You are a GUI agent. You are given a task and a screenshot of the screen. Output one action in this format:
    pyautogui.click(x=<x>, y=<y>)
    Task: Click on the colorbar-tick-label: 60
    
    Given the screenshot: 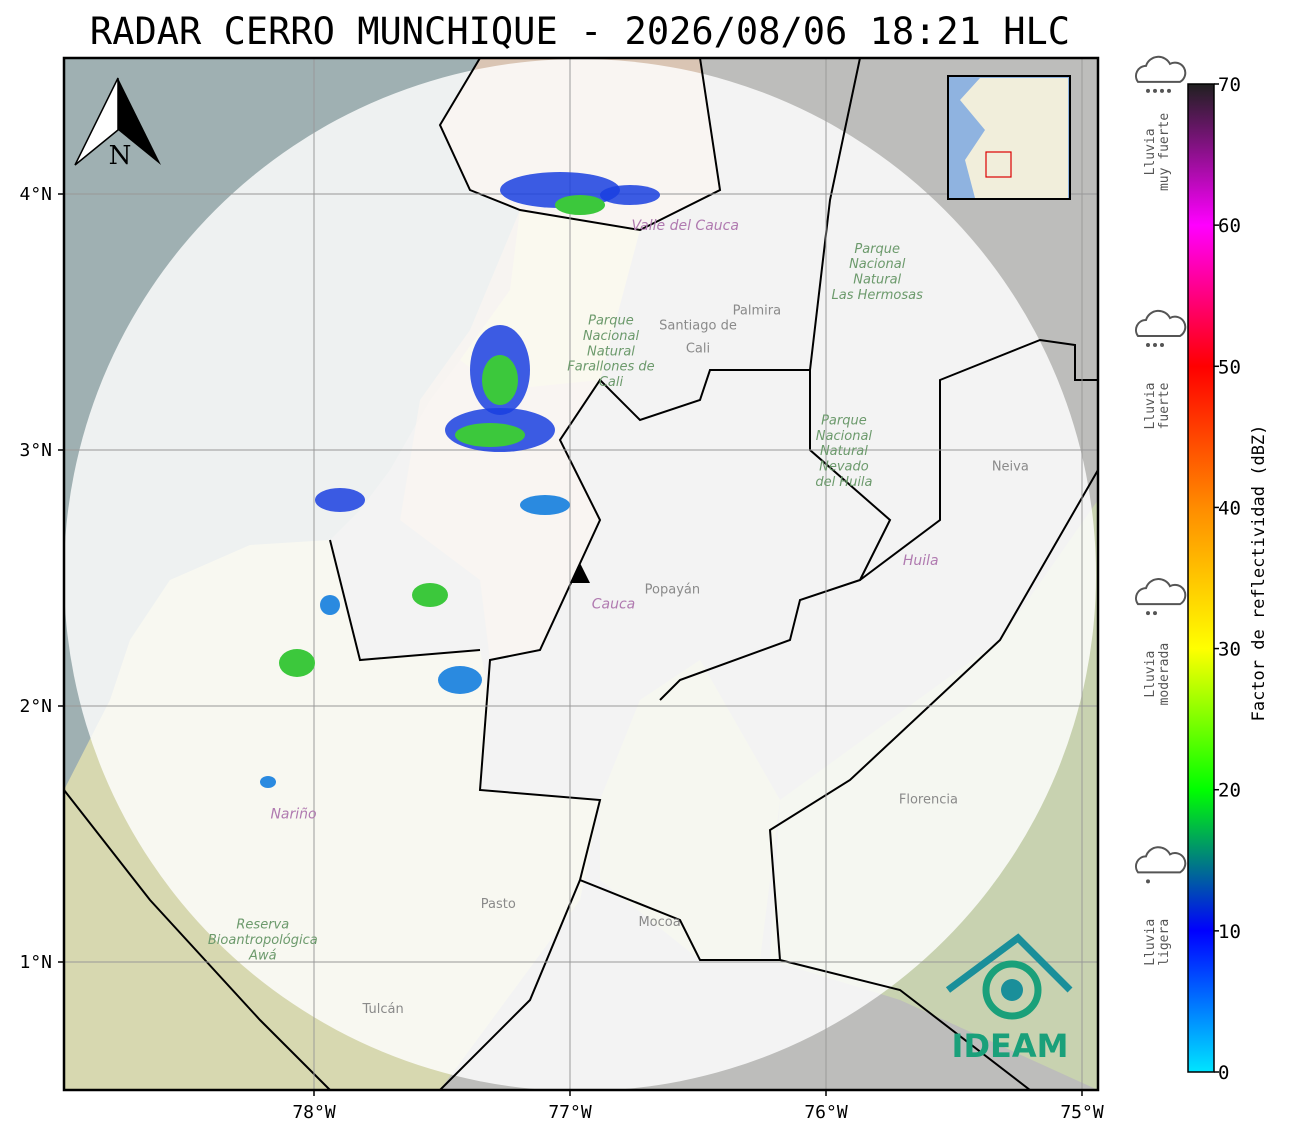 What is the action you would take?
    pyautogui.click(x=1229, y=226)
    